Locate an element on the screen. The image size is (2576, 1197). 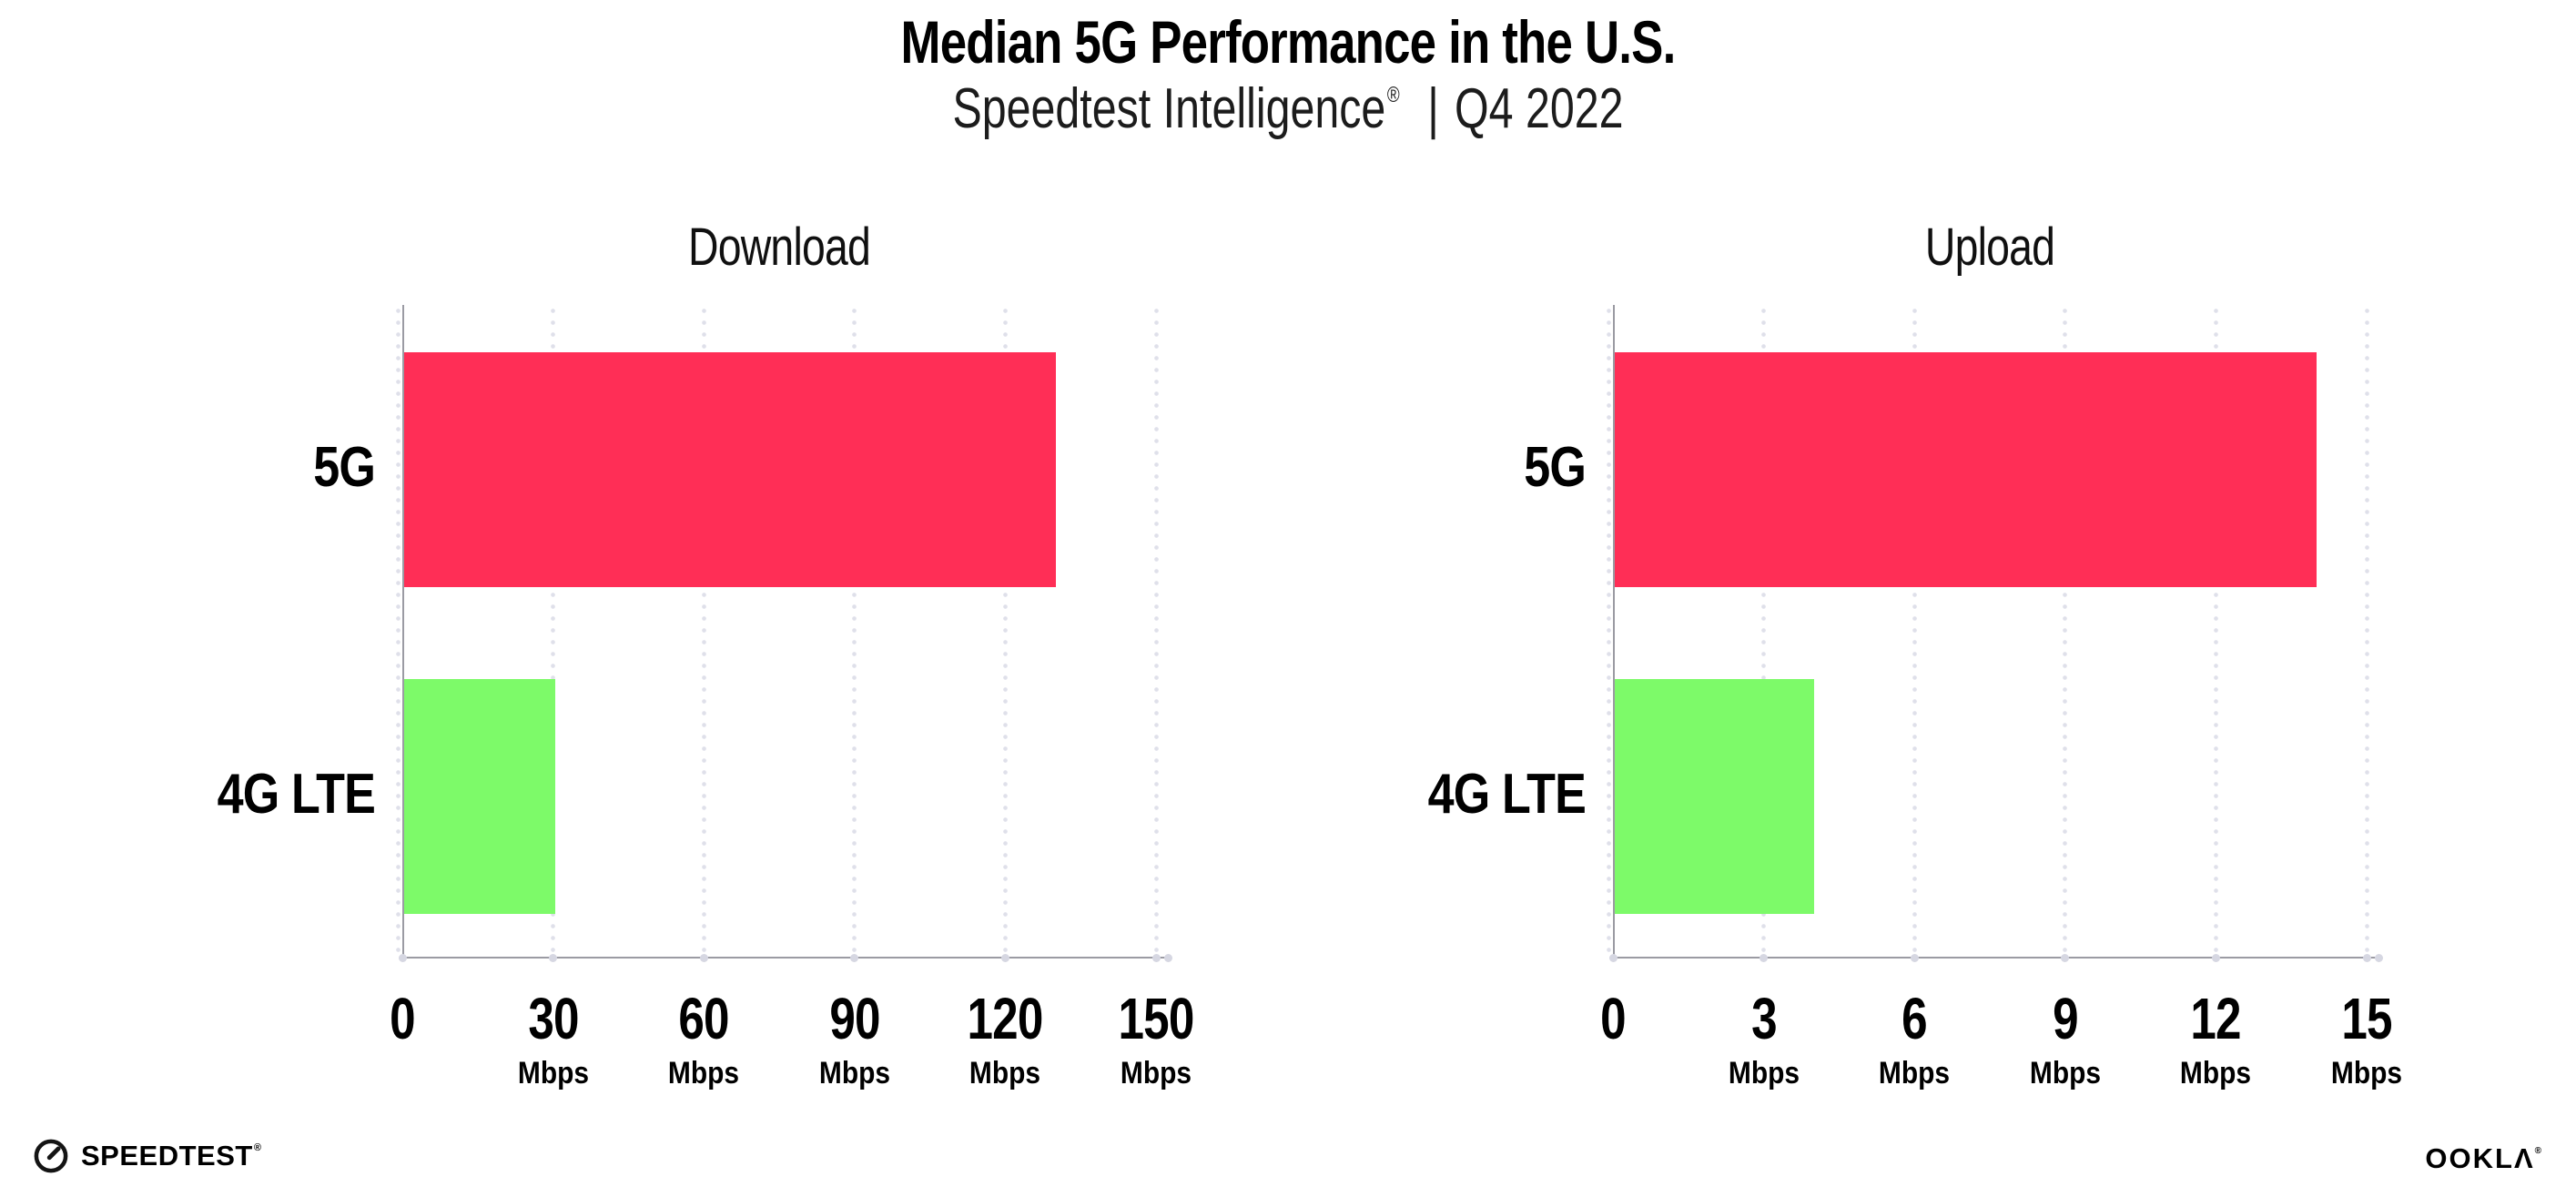
upload-category-label-4g-lte: 4G LTE is located at coordinates (1507, 795).